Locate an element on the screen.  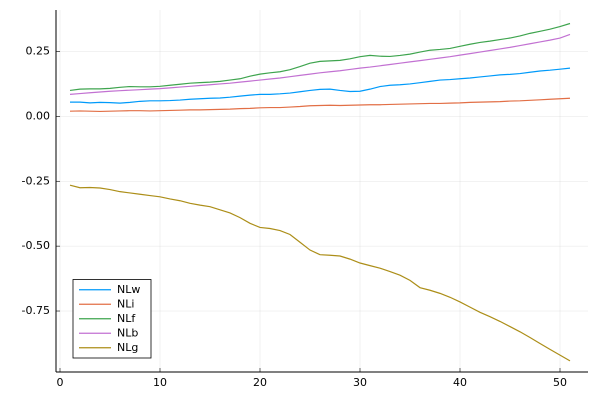
legend-label: NLf is located at coordinates (126, 318).